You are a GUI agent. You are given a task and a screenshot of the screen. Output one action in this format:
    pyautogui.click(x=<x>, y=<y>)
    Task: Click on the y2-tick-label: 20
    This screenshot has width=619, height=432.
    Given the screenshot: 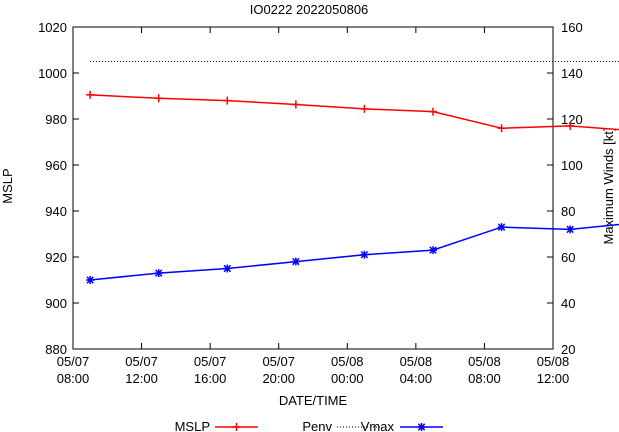 What is the action you would take?
    pyautogui.click(x=568, y=349)
    